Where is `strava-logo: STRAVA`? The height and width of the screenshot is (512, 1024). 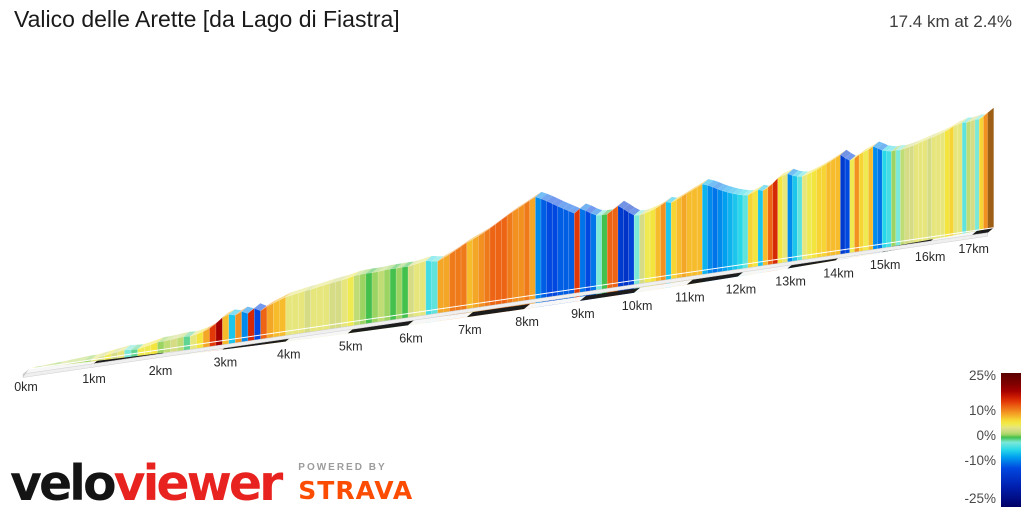
strava-logo: STRAVA is located at coordinates (356, 490).